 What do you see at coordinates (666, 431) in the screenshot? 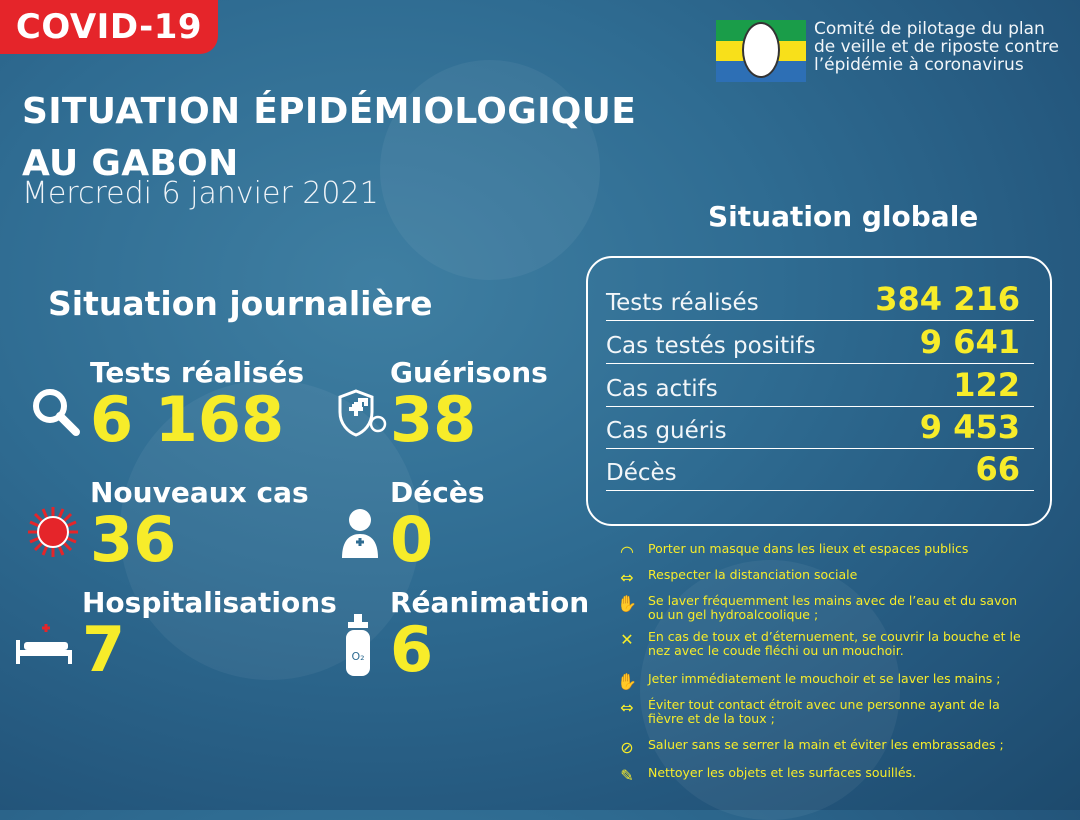
I see `global-row-label: Cas guéris` at bounding box center [666, 431].